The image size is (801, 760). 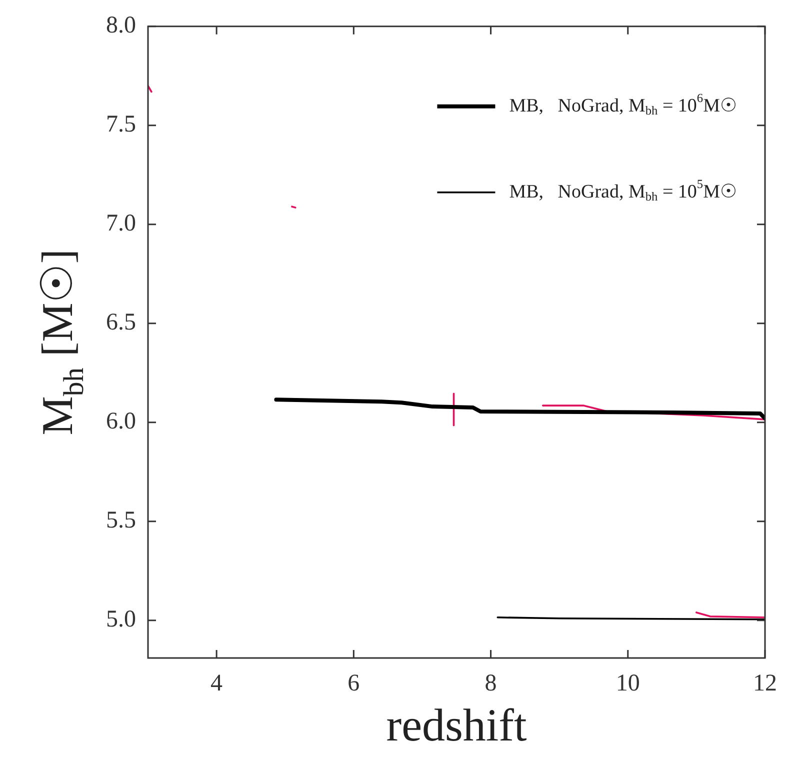 I want to click on y-tick-label: 7.5, so click(x=121, y=125).